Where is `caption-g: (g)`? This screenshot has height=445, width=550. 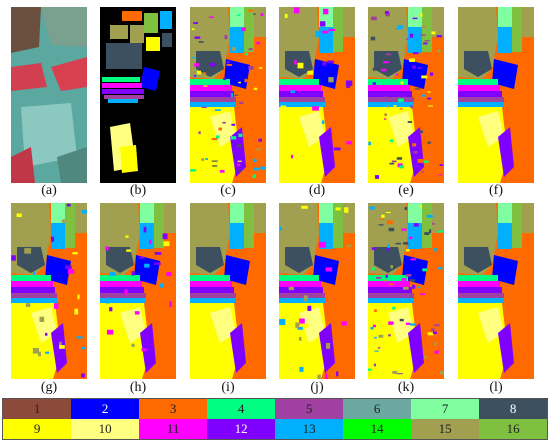 caption-g: (g) is located at coordinates (49, 387).